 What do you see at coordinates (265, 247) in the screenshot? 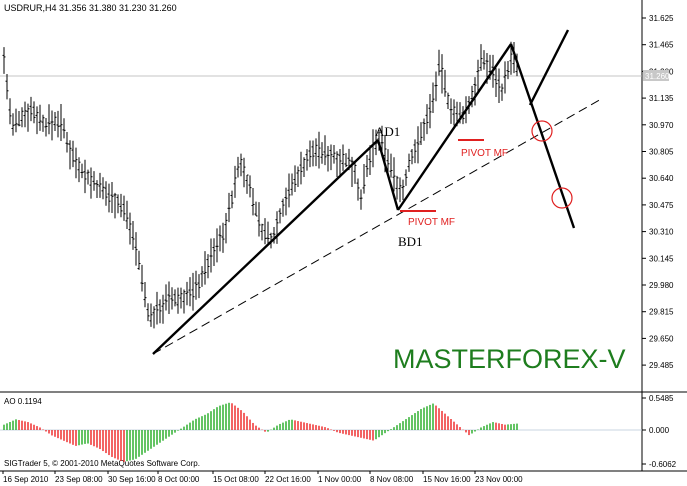
I see `trendline-ad1` at bounding box center [265, 247].